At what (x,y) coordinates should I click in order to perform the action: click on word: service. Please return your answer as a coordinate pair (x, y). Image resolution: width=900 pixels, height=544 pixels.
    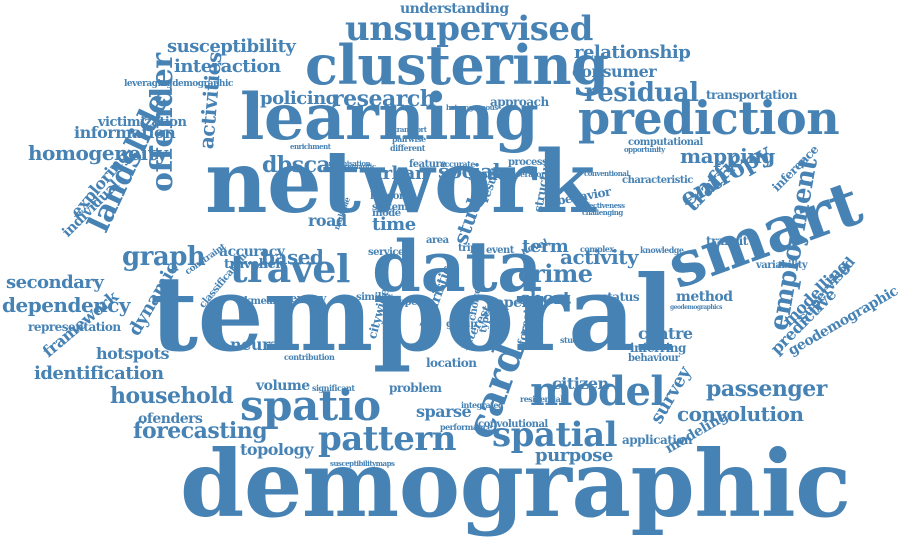
    Looking at the image, I should click on (386, 252).